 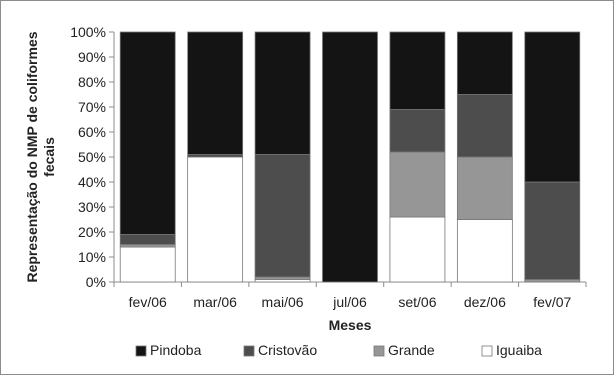 I want to click on legend: Pindoba Cristovão Grande Iguaiba, so click(x=338, y=350).